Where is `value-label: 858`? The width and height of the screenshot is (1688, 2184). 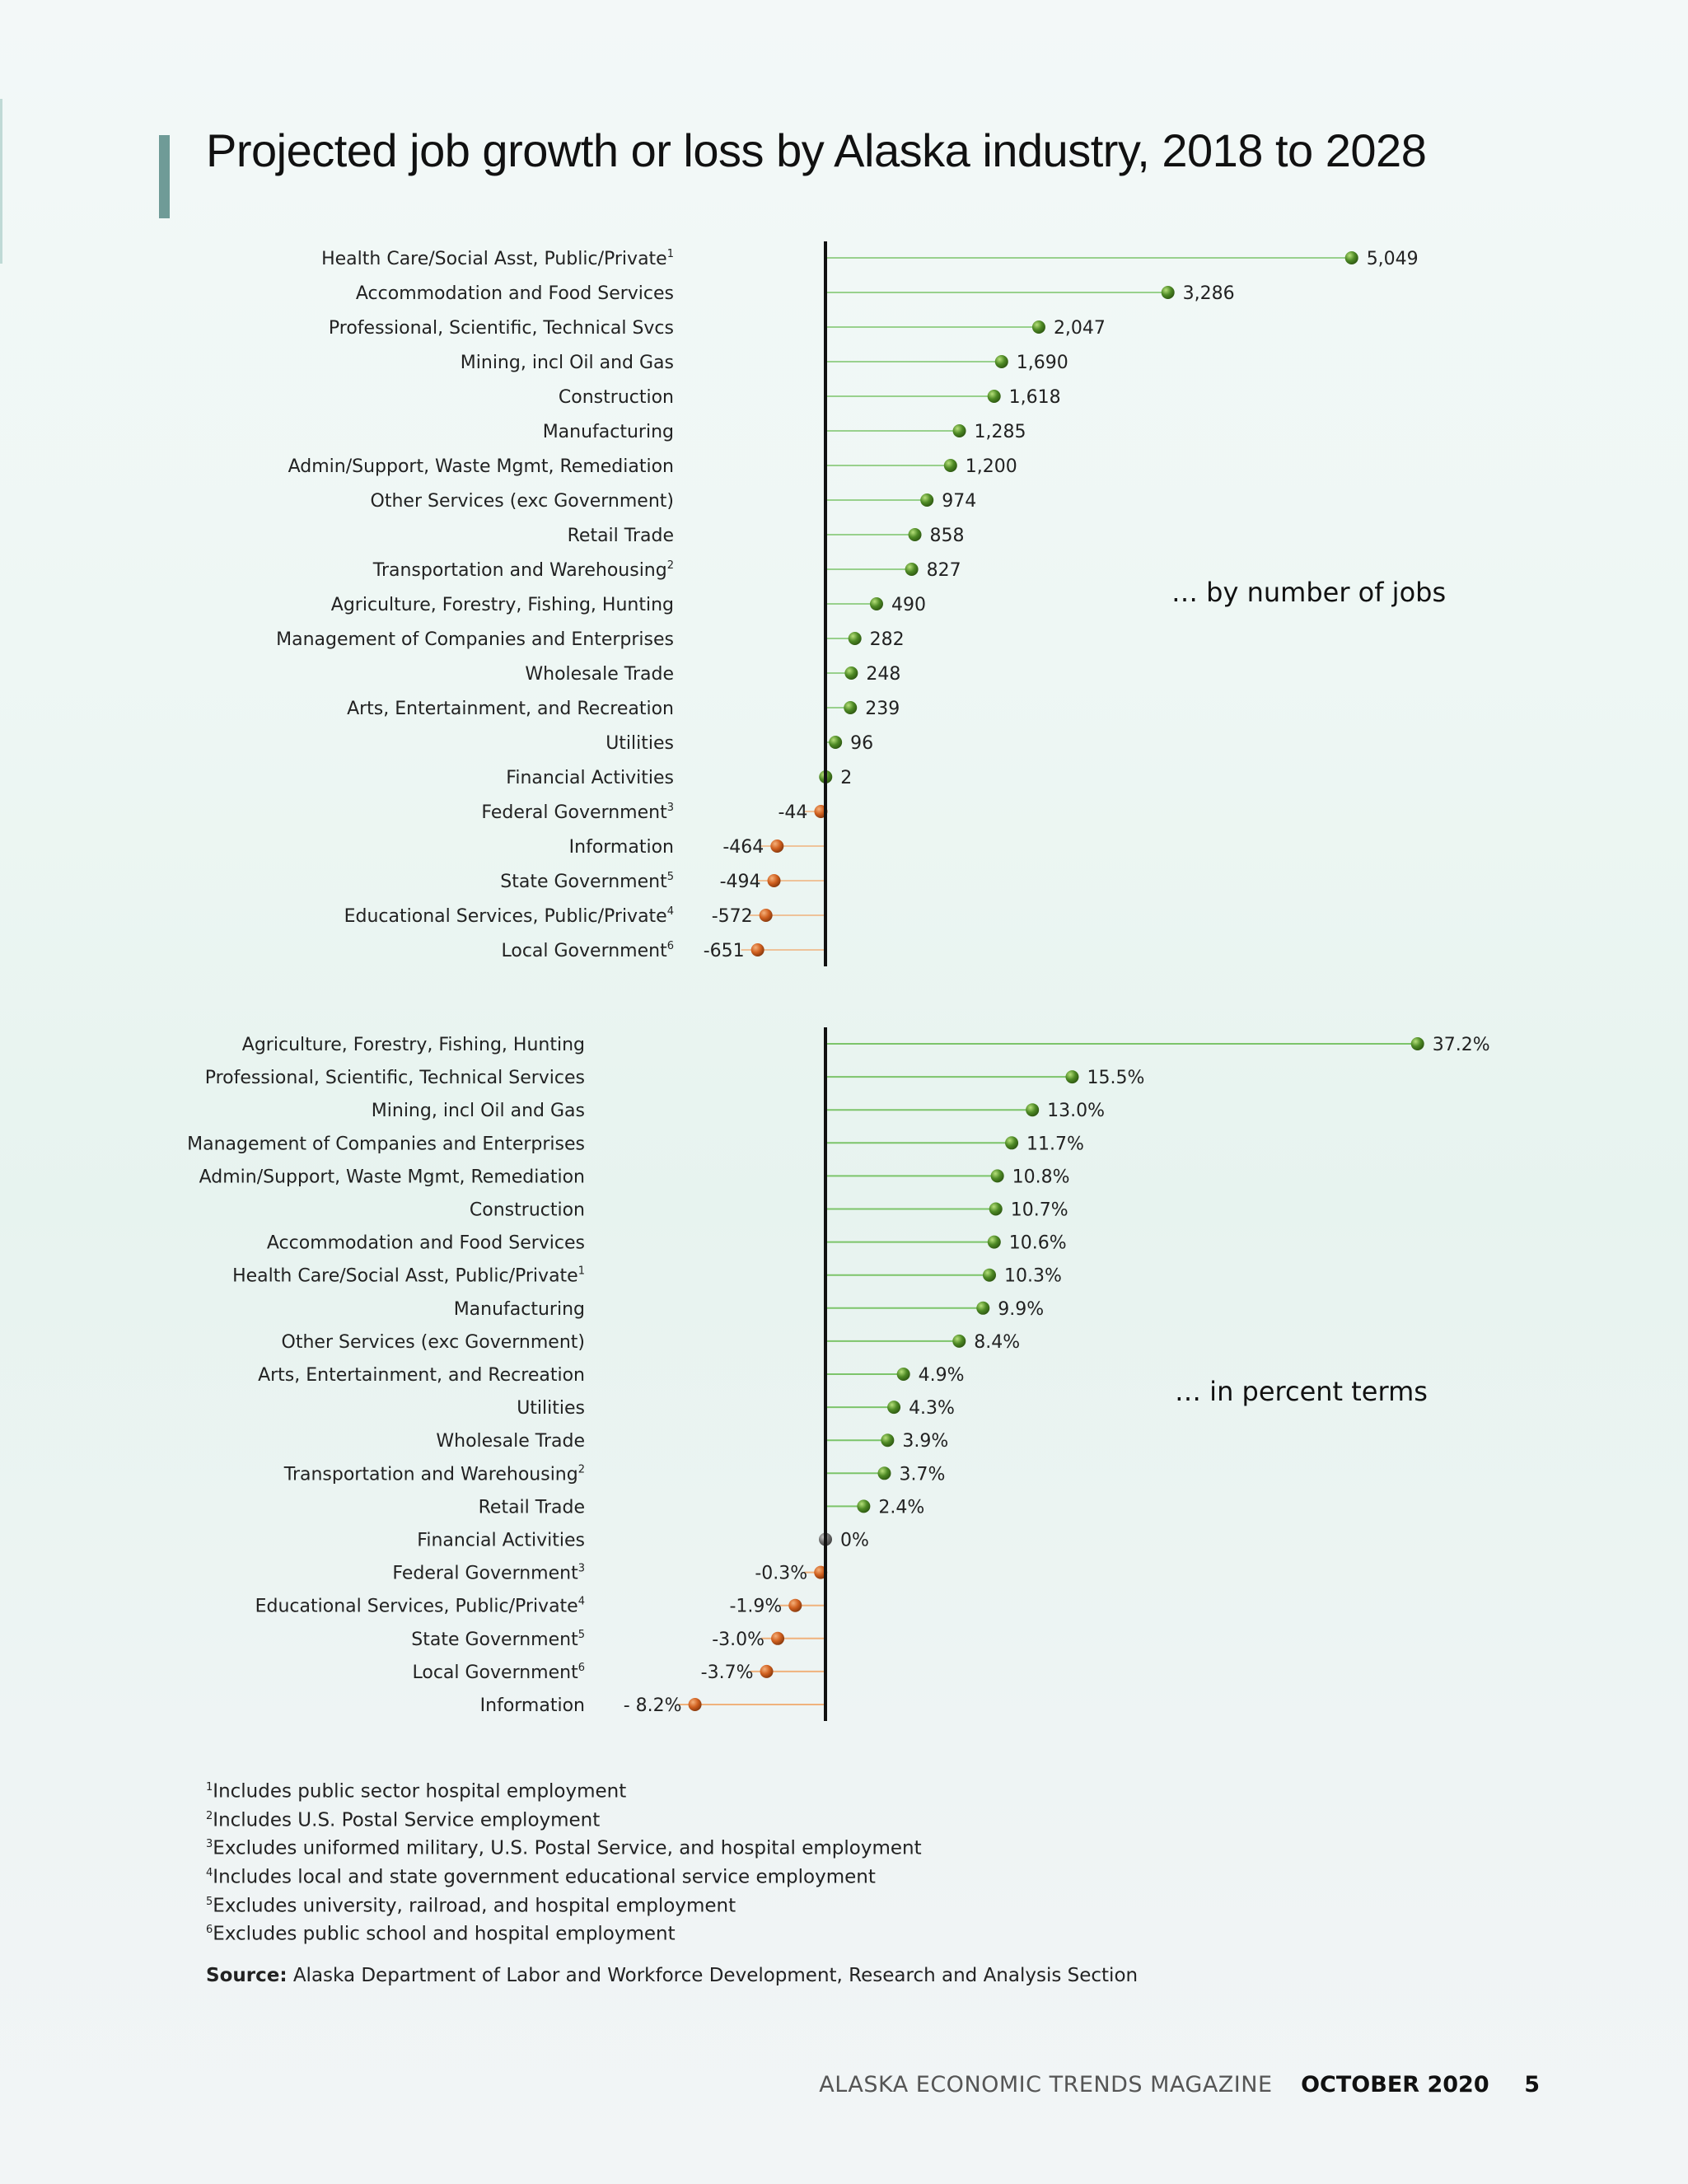
value-label: 858 is located at coordinates (947, 536).